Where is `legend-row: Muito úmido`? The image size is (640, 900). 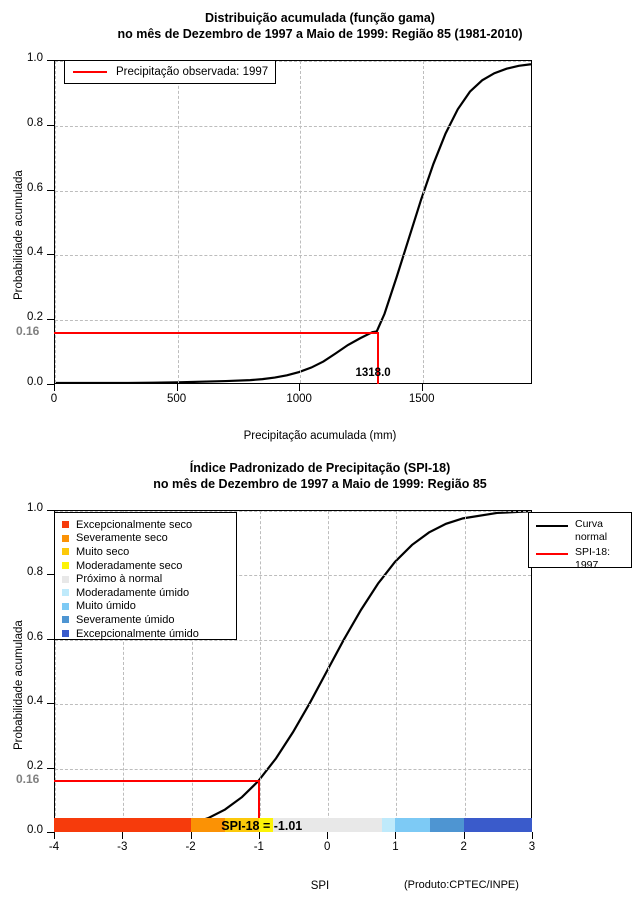 legend-row: Muito úmido is located at coordinates (149, 607).